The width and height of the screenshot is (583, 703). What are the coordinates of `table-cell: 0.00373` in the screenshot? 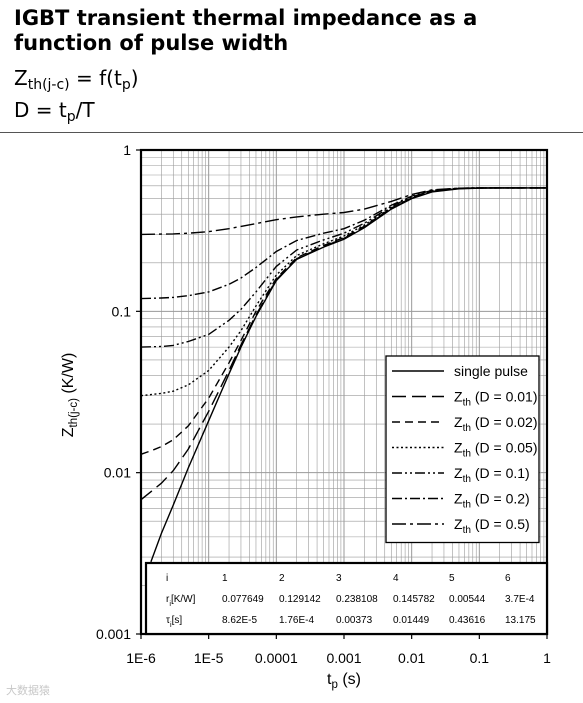 It's located at (354, 620).